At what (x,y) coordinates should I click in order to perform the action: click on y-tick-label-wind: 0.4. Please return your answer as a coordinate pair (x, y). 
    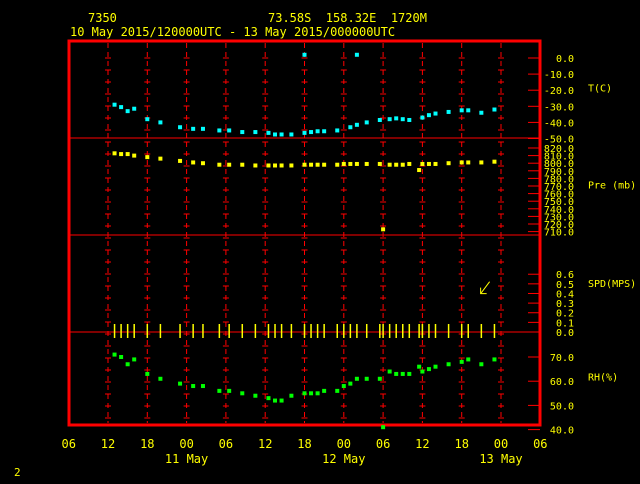
    Looking at the image, I should click on (565, 294).